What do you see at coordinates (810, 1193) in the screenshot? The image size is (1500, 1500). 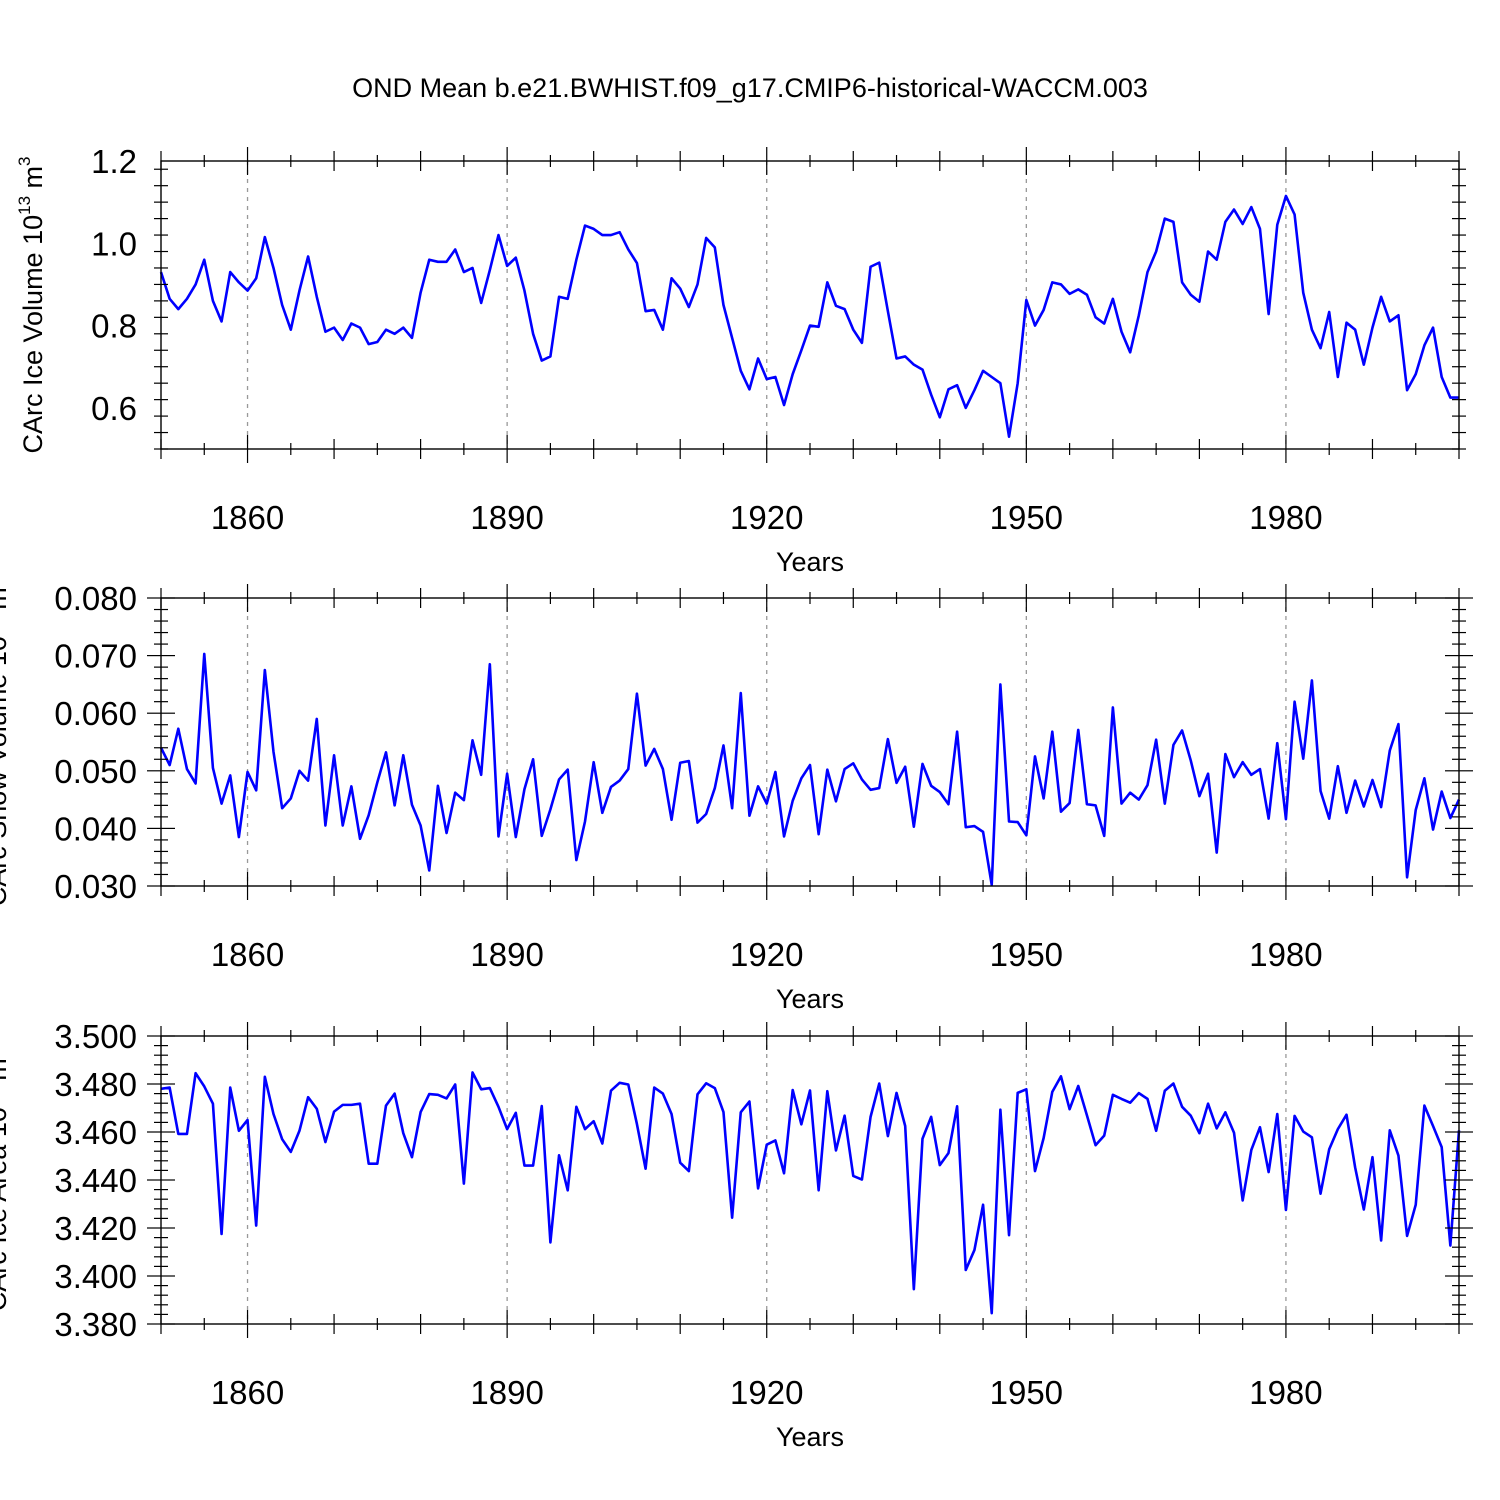 I see `data-line-carc-ice-area` at bounding box center [810, 1193].